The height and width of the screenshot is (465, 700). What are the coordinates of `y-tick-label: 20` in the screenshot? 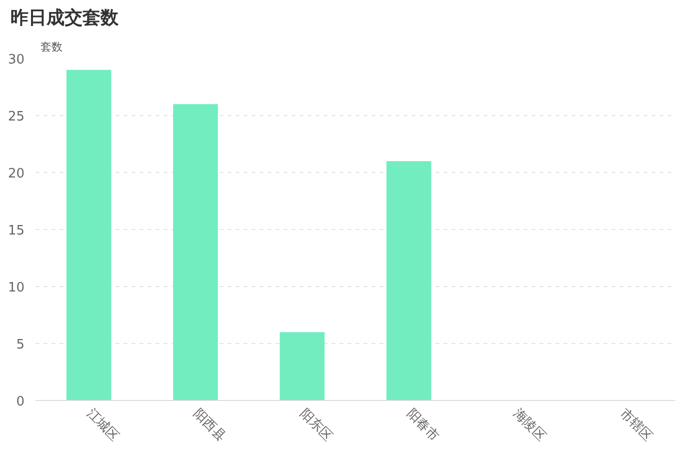 It's located at (16, 174).